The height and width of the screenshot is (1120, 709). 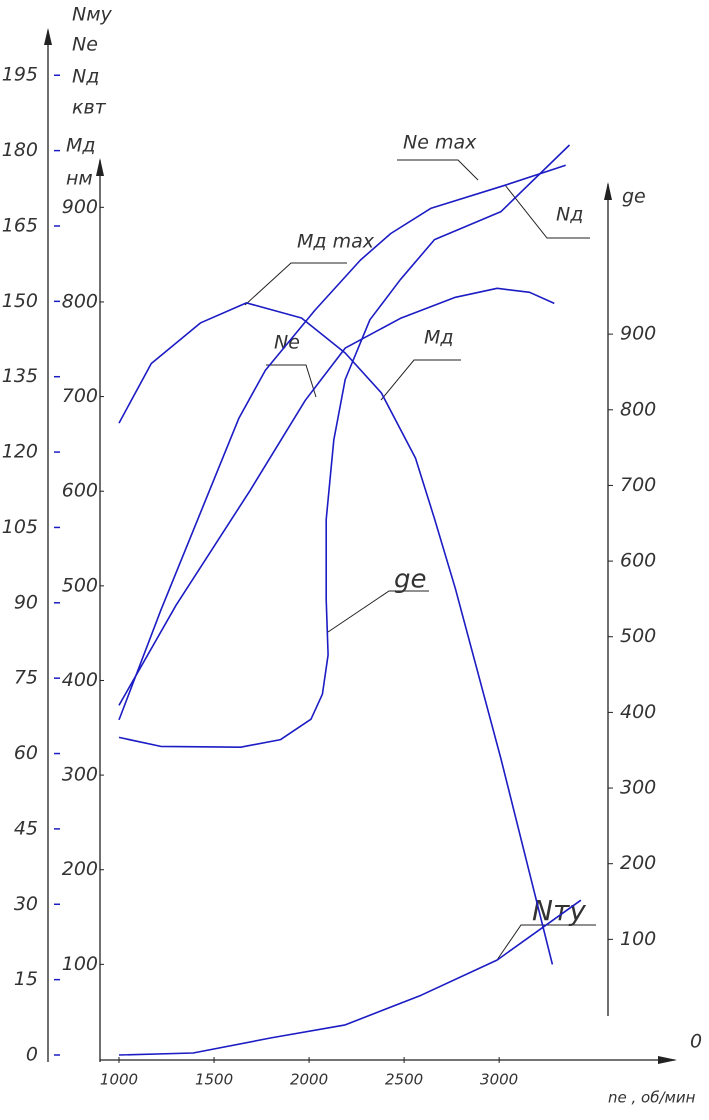 What do you see at coordinates (89, 108) in the screenshot?
I see `y-label: квт` at bounding box center [89, 108].